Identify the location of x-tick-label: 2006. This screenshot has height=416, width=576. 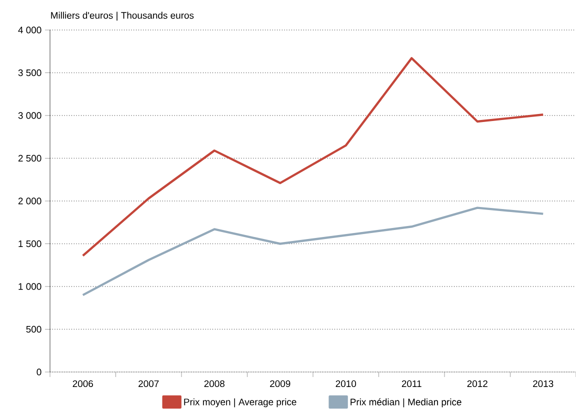
(82, 384).